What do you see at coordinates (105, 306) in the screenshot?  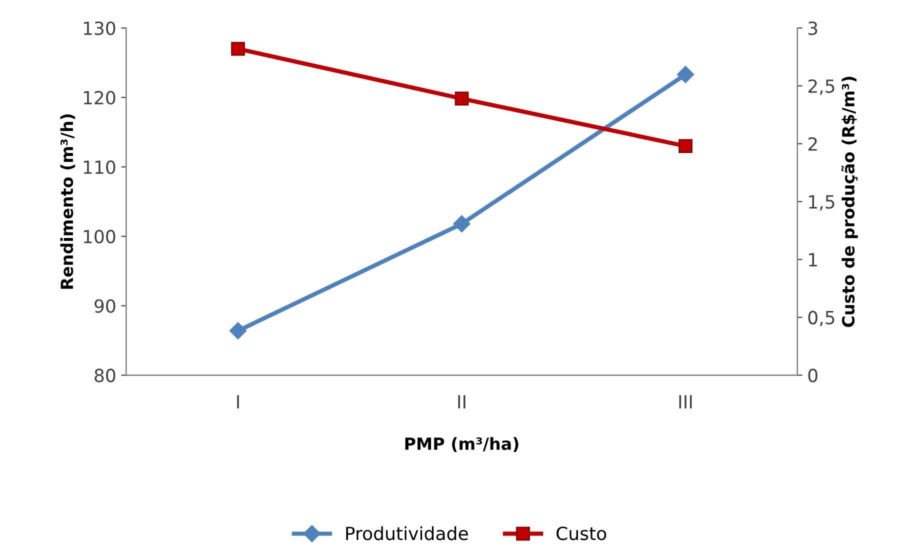 I see `y-tick-label: 90` at bounding box center [105, 306].